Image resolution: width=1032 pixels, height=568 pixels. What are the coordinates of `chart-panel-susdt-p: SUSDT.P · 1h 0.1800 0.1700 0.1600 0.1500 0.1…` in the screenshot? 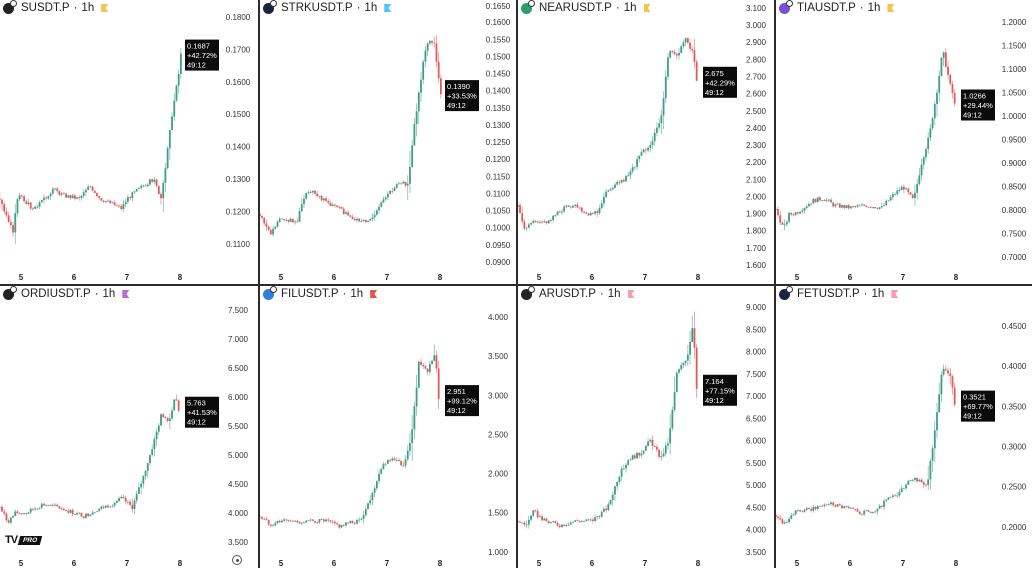 It's located at (129, 142).